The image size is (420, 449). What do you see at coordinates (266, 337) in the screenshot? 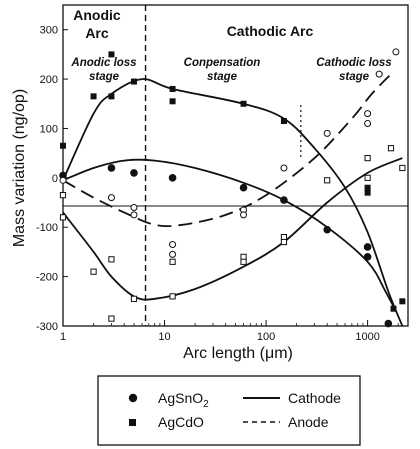
I see `x-tick-label: 100` at bounding box center [266, 337].